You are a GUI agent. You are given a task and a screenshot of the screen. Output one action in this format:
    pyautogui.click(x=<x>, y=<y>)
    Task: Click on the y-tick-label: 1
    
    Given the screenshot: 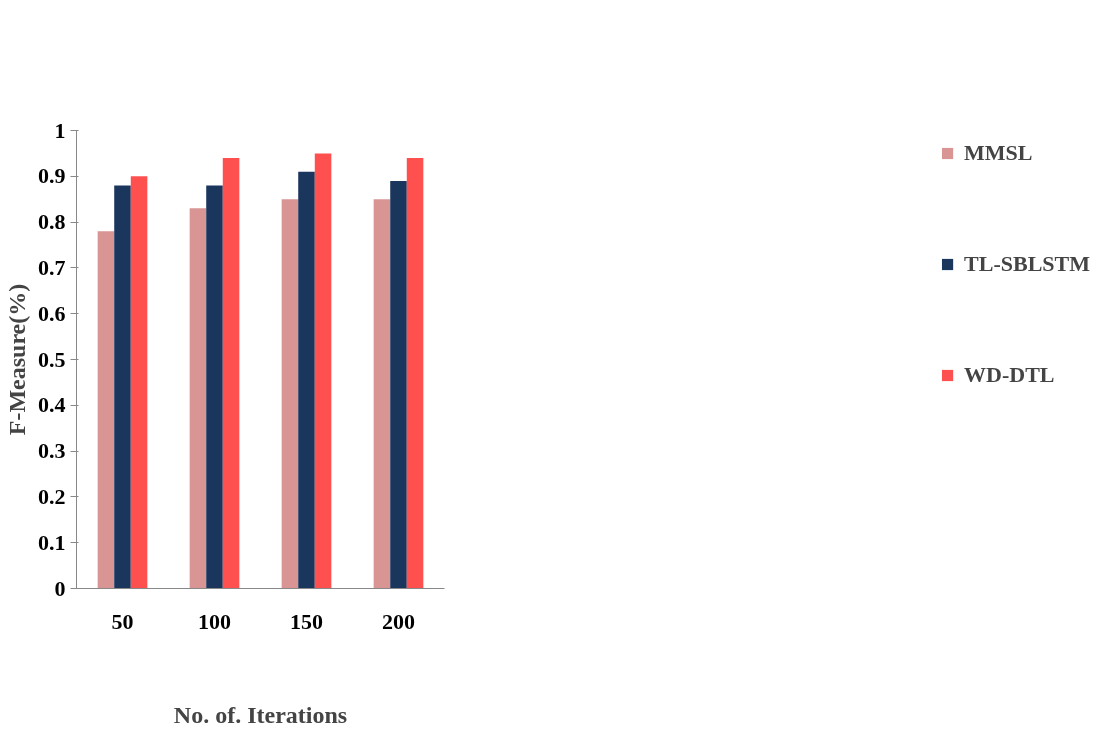 What is the action you would take?
    pyautogui.click(x=60, y=130)
    